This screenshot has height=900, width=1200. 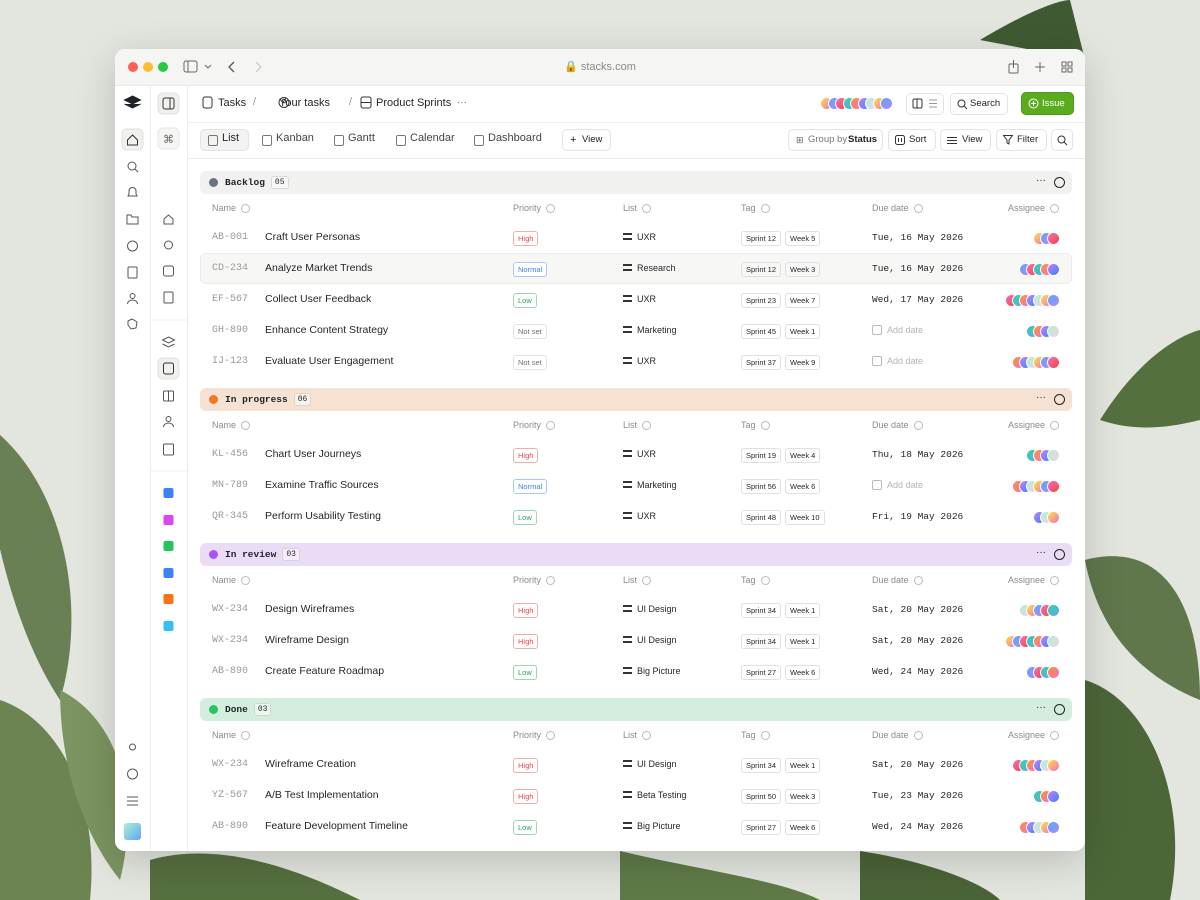 I want to click on task-name: Examine Traffic Sources, so click(x=322, y=485).